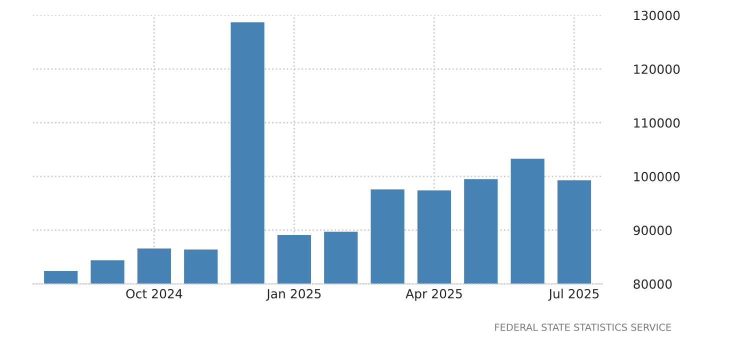  I want to click on y-tick-label: 130000, so click(657, 15).